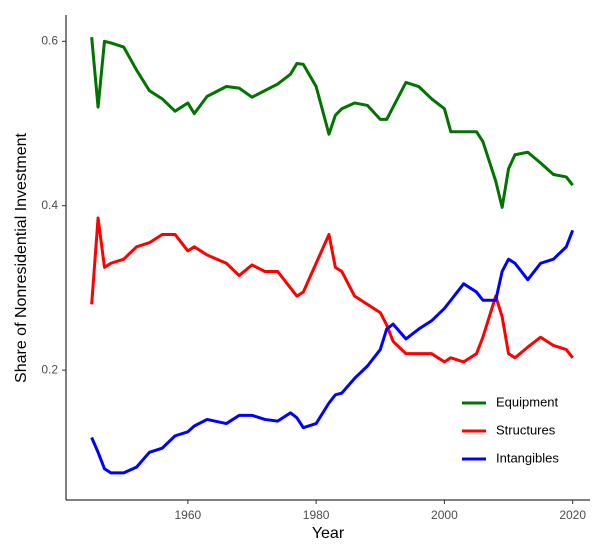 This screenshot has width=592, height=544. Describe the element at coordinates (328, 533) in the screenshot. I see `x-axis-title: Year` at that location.